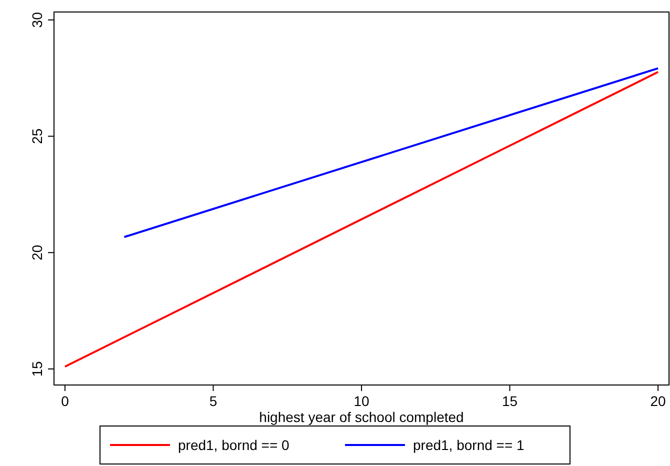  I want to click on y-tick-label: 25, so click(37, 136).